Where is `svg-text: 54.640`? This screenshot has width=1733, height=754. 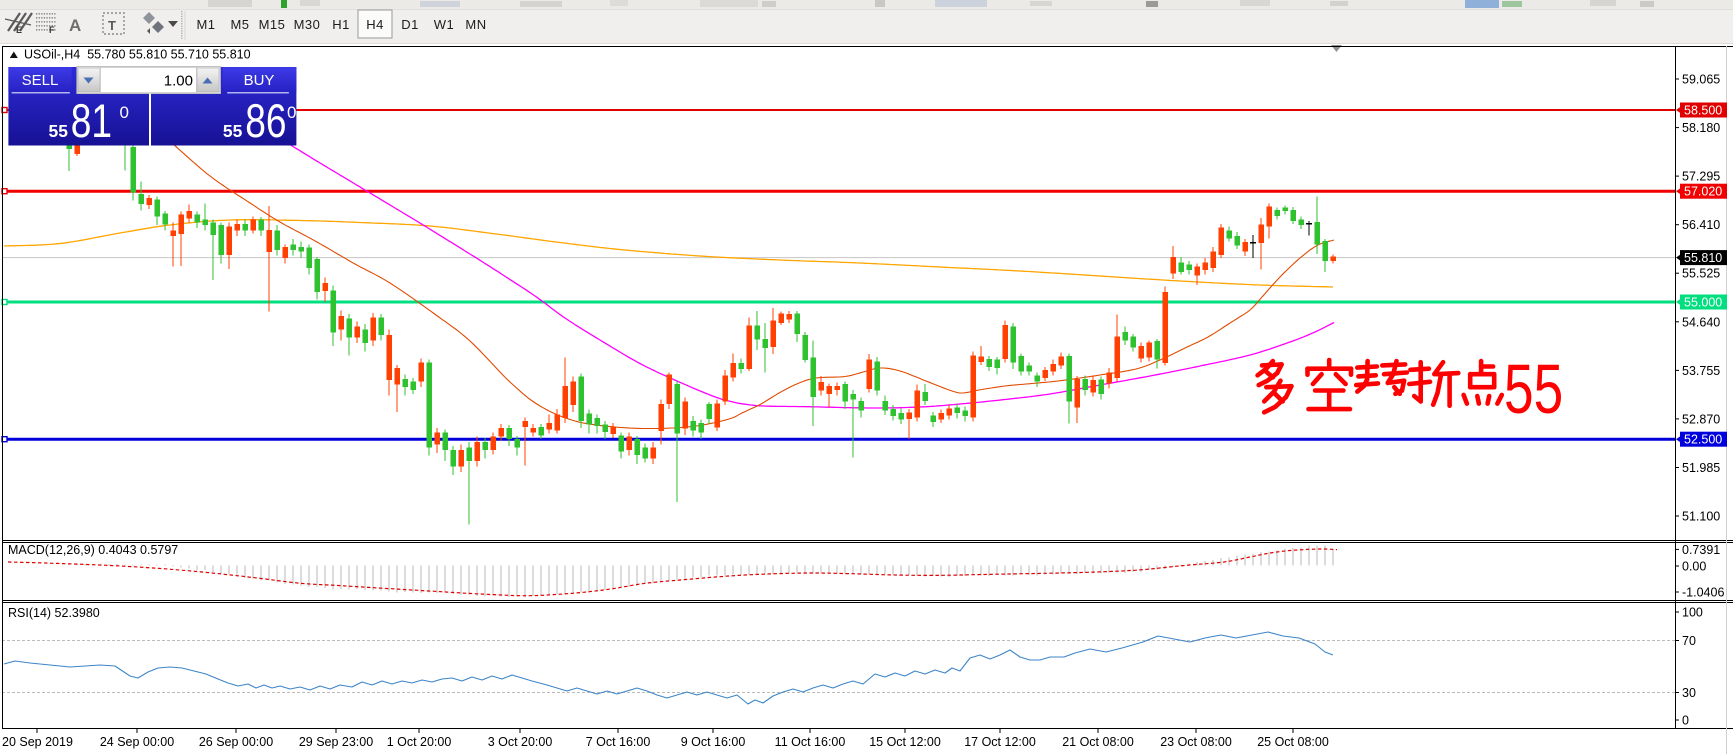 svg-text: 54.640 is located at coordinates (1701, 322).